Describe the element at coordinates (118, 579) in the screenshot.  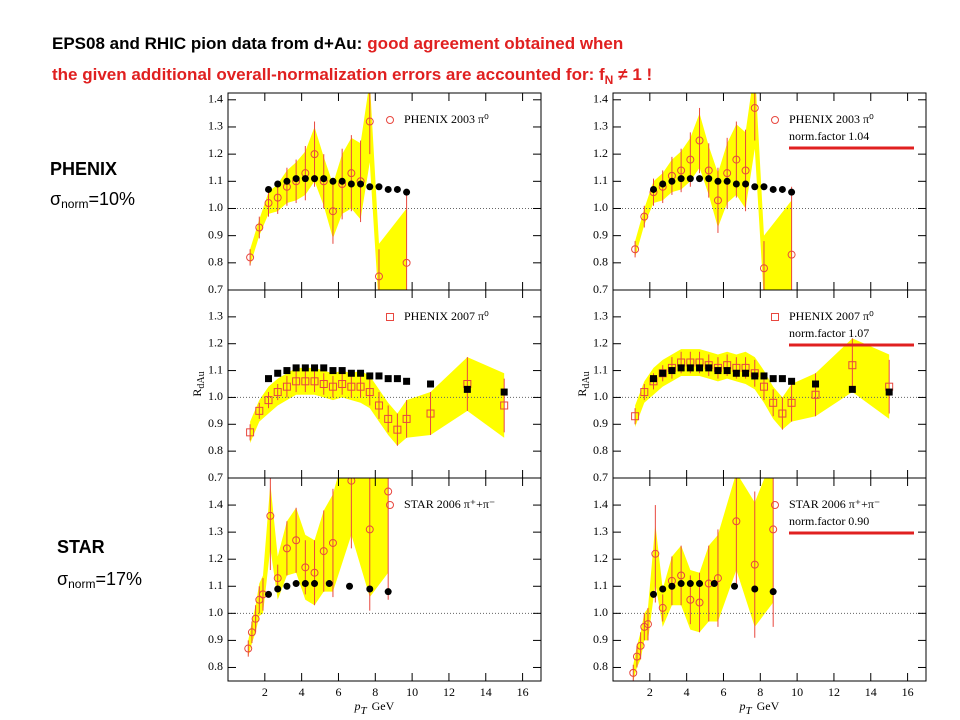
I see `sigma-value: =17%` at that location.